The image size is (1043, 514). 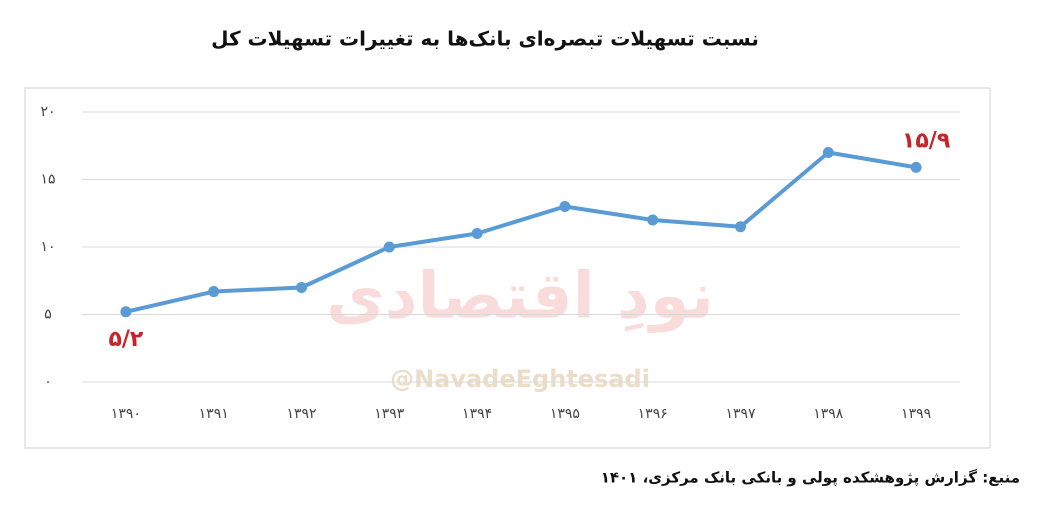 What do you see at coordinates (389, 414) in the screenshot?
I see `x-tick-label: ۱۳۹۳` at bounding box center [389, 414].